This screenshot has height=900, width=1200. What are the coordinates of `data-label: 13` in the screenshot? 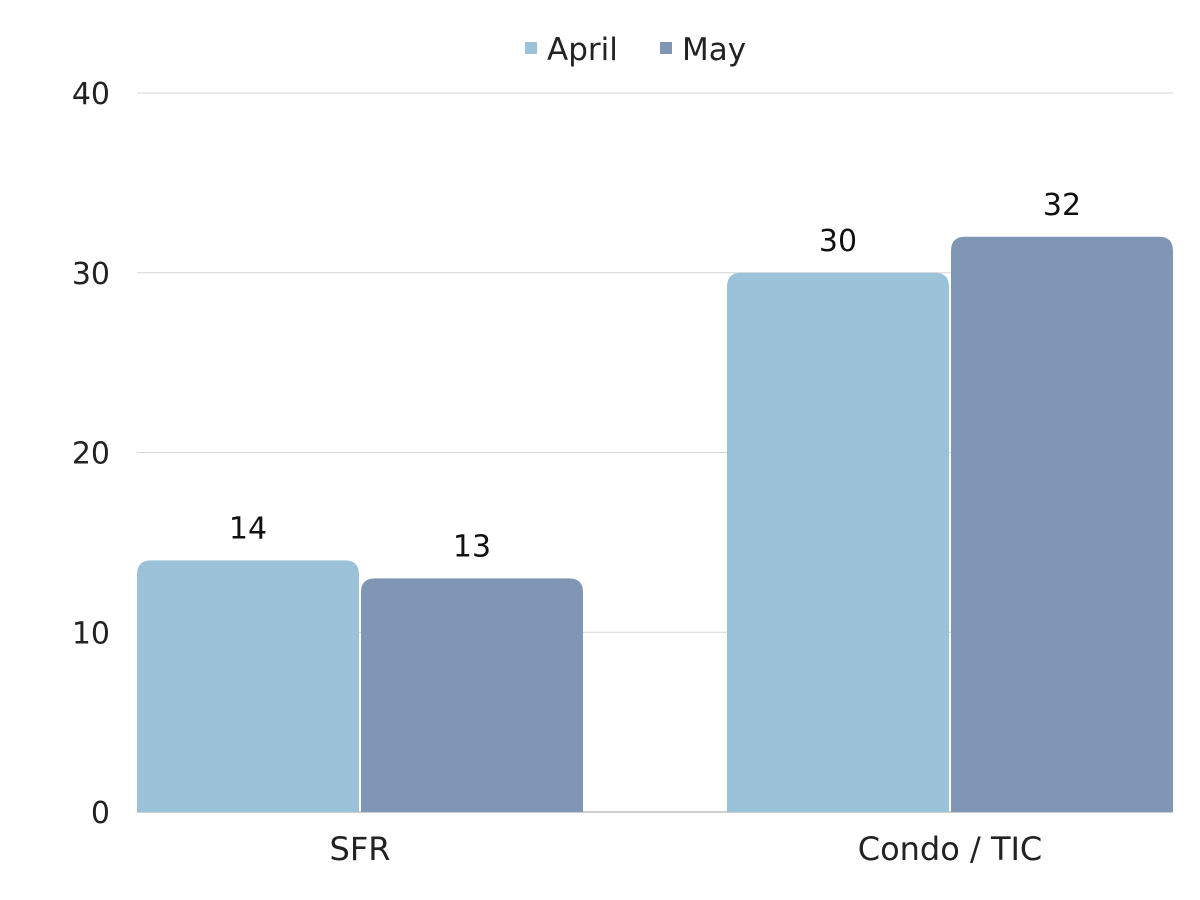 It's located at (472, 546).